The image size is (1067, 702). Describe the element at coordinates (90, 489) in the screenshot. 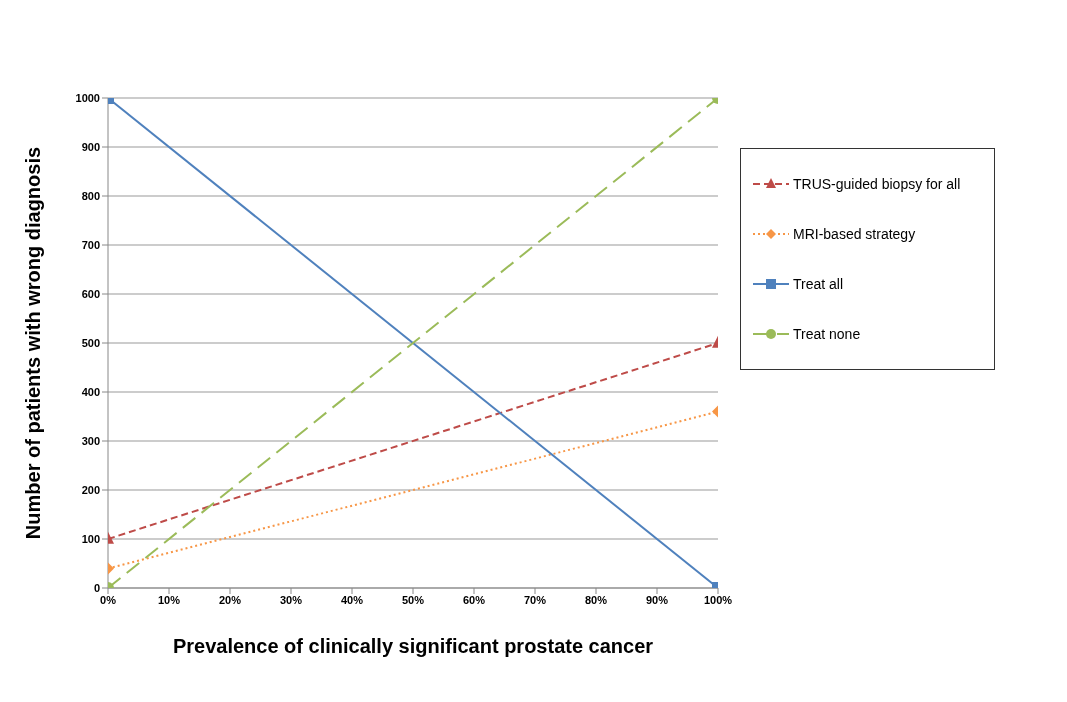

I see `y-tick-label: 200` at that location.